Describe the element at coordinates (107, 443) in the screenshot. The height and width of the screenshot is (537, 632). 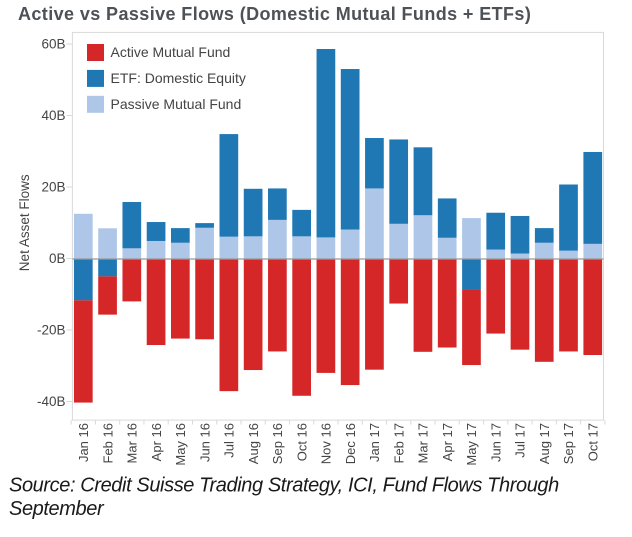
I see `svg-text: Feb 16` at that location.